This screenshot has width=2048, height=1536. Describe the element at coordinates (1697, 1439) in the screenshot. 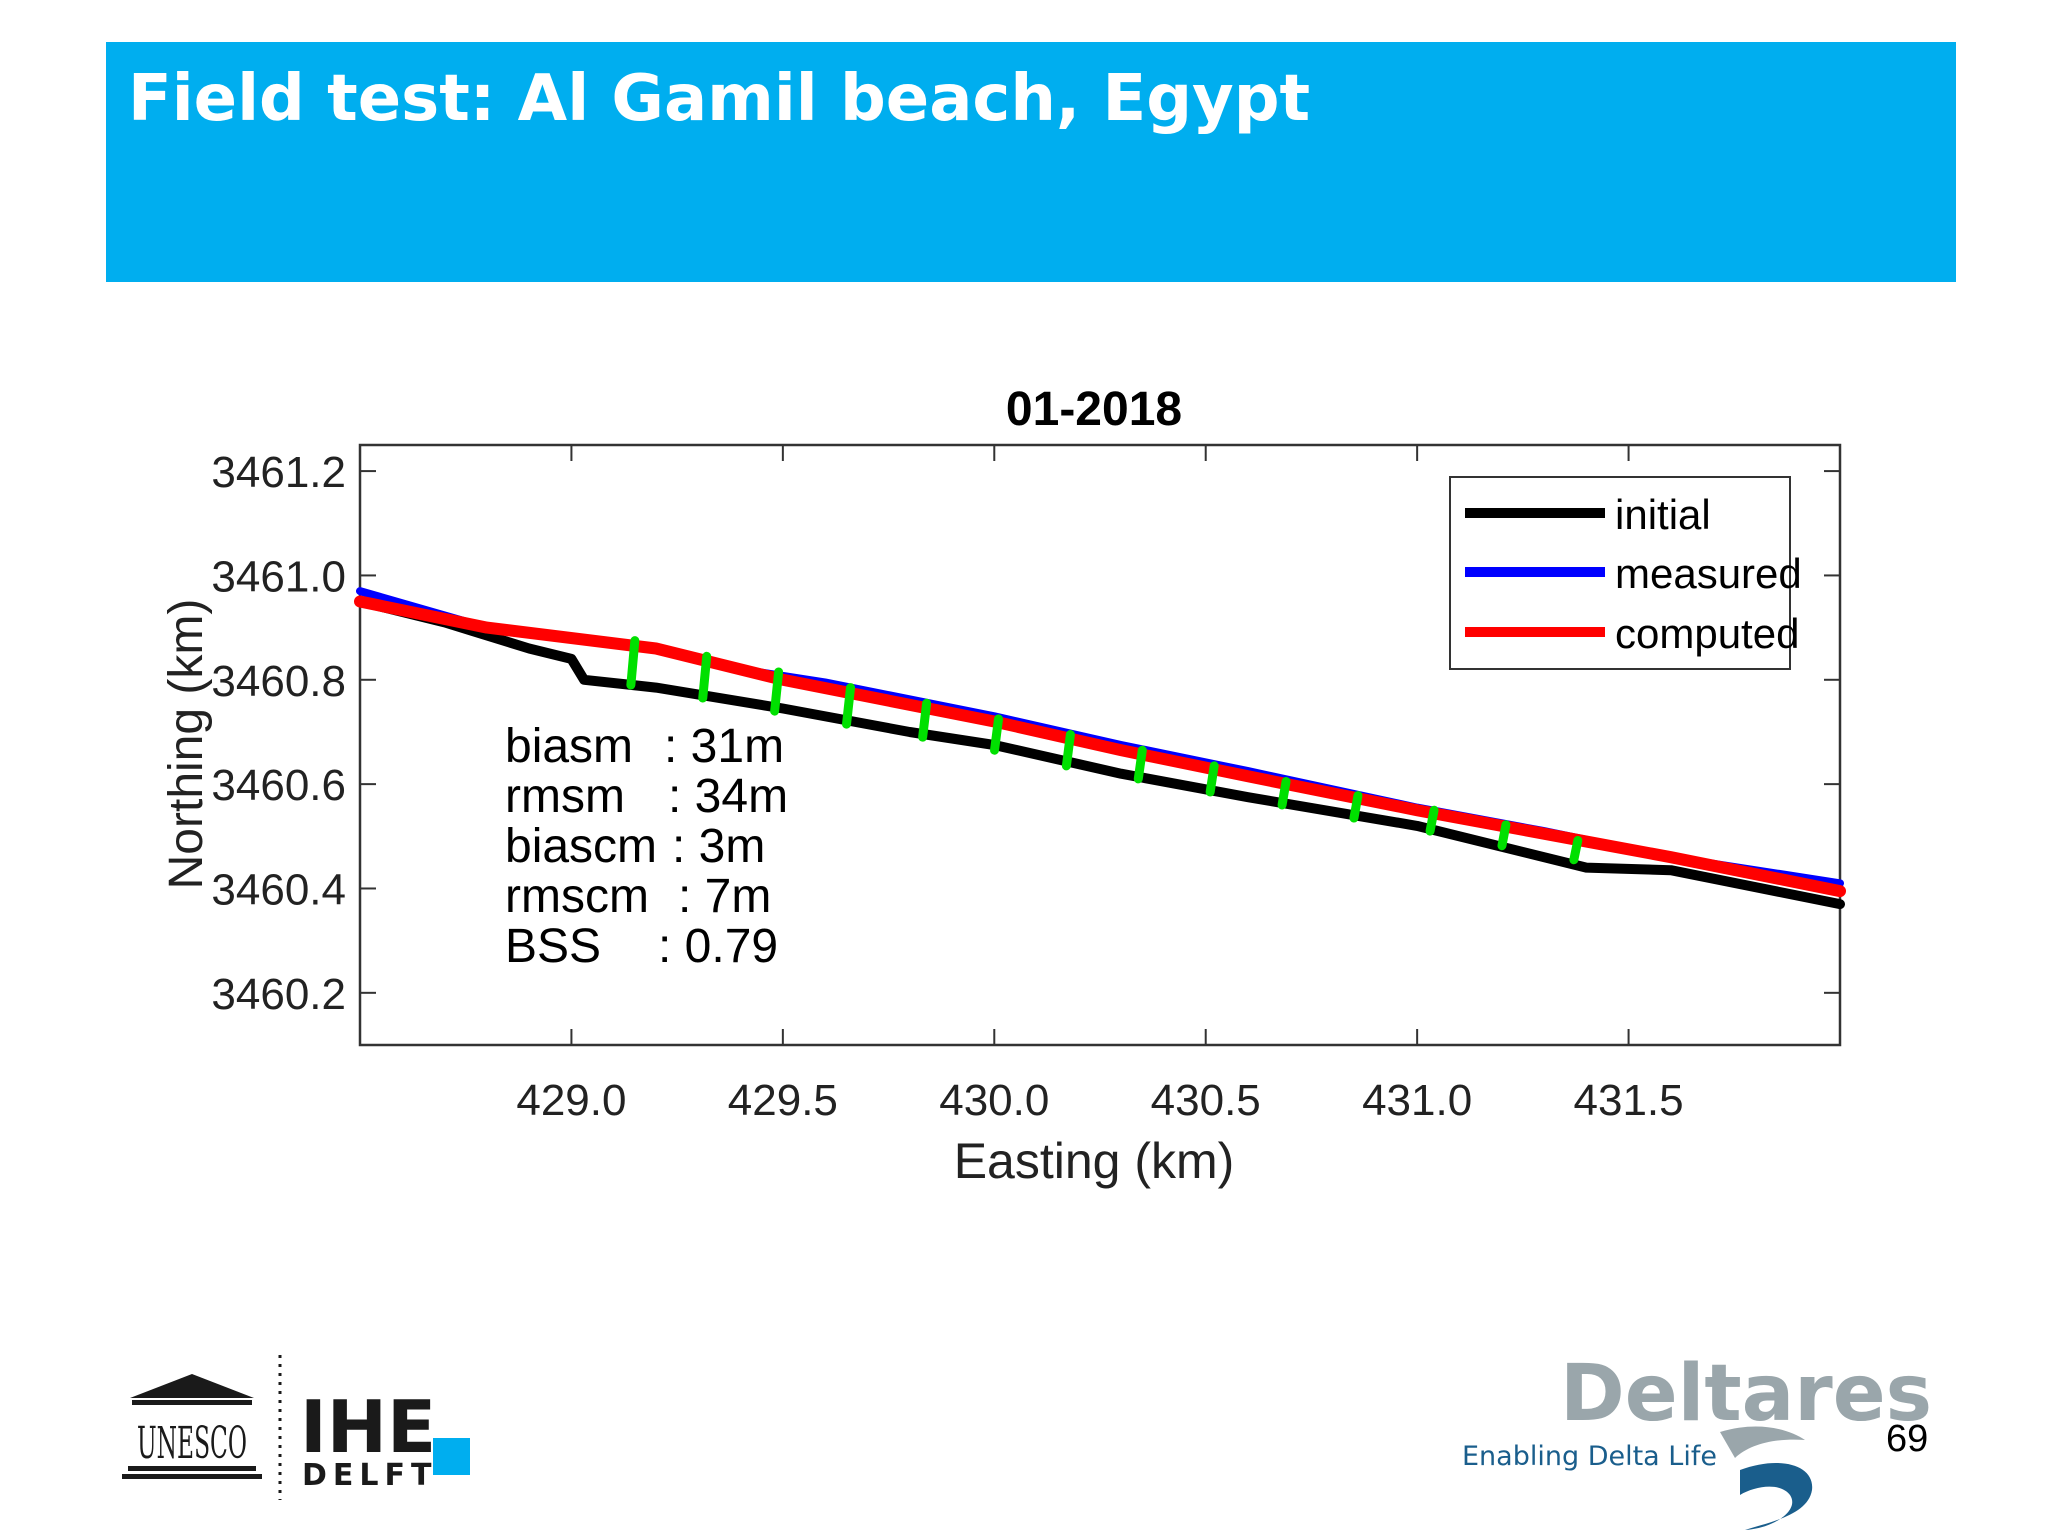

I see `deltares-logo: Deltares Enabling Delta Life` at that location.